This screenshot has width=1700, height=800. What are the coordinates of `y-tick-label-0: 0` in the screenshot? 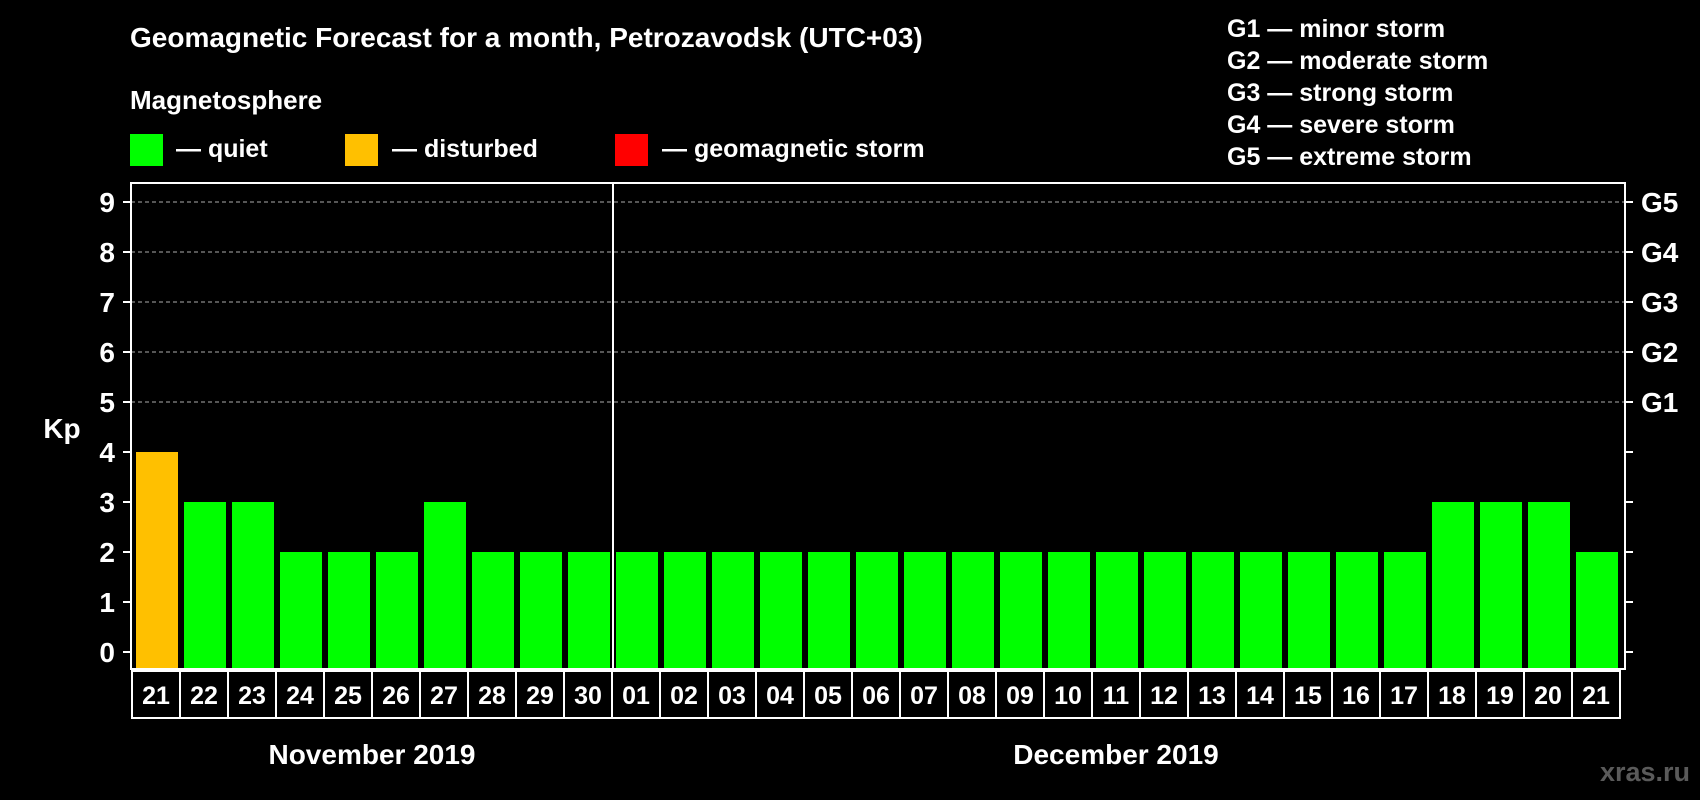 It's located at (107, 652).